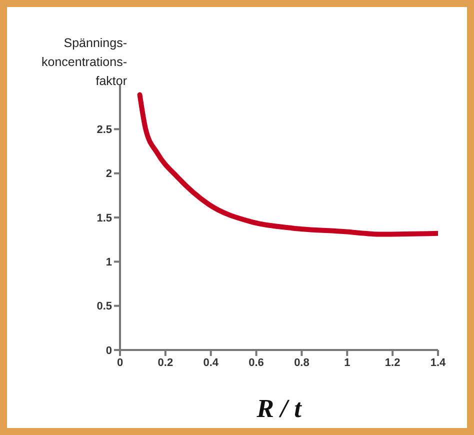 The image size is (474, 435). Describe the element at coordinates (109, 262) in the screenshot. I see `y-tick-label: 1` at that location.